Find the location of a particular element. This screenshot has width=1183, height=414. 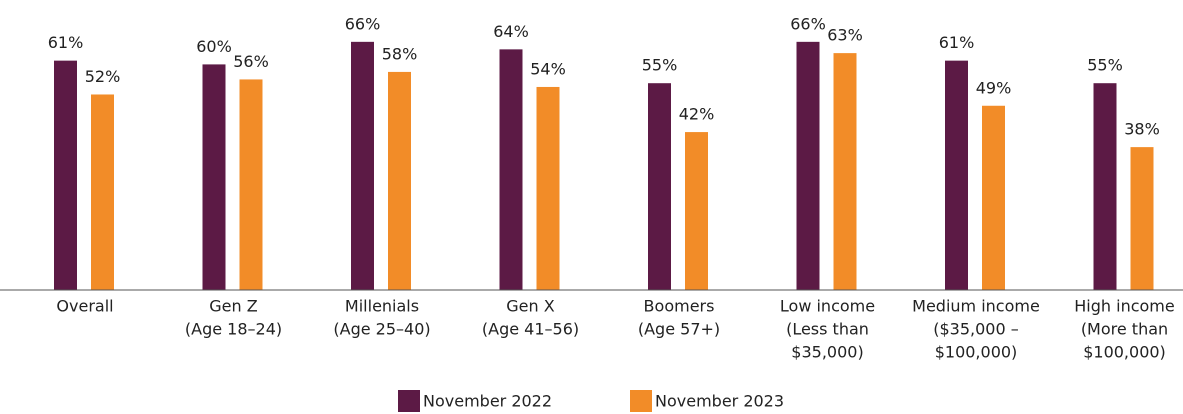

x-tick-label: (Less than is located at coordinates (827, 329).